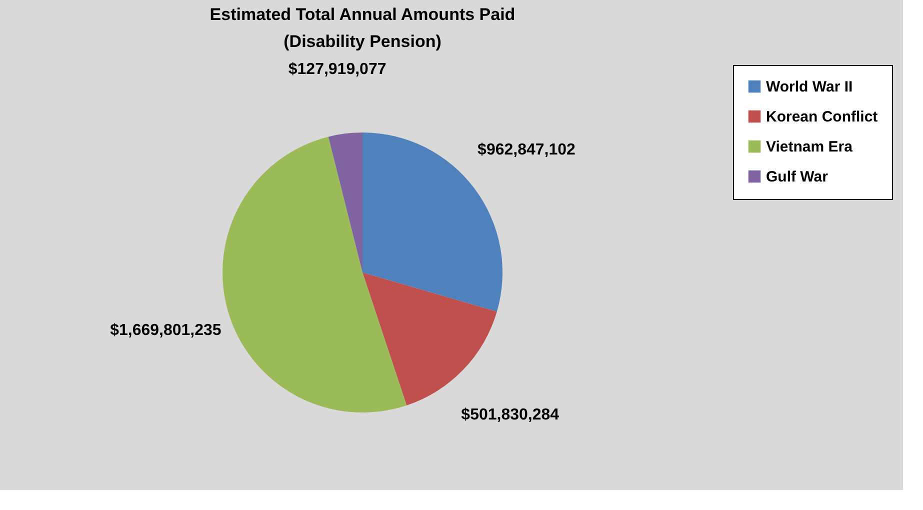 This screenshot has height=510, width=923. Describe the element at coordinates (809, 87) in the screenshot. I see `legend-label: World War II` at that location.